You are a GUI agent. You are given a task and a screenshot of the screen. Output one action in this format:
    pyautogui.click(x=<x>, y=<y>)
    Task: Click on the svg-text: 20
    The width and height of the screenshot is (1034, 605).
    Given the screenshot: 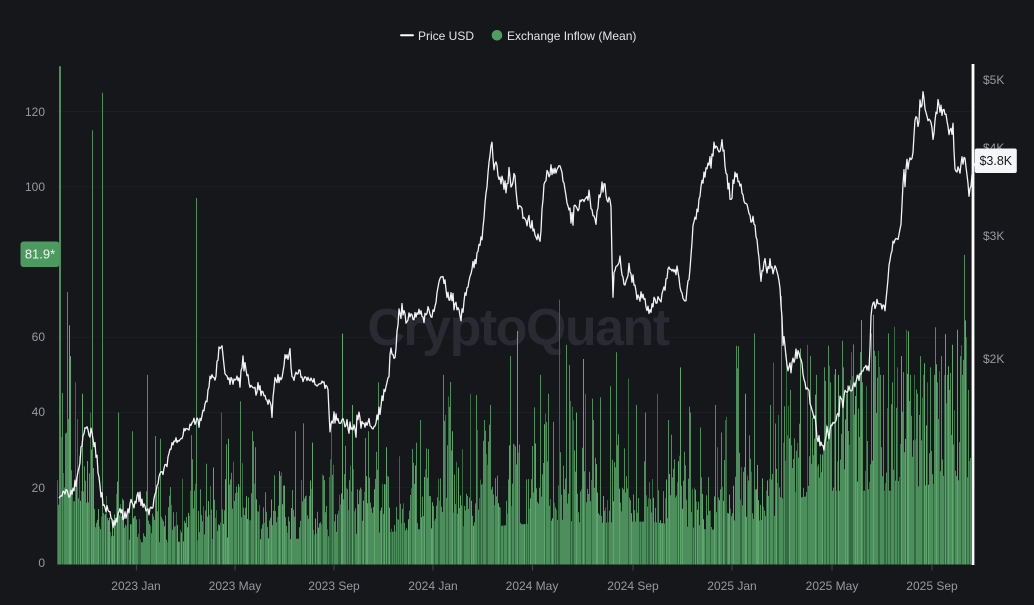 What is the action you would take?
    pyautogui.click(x=39, y=488)
    